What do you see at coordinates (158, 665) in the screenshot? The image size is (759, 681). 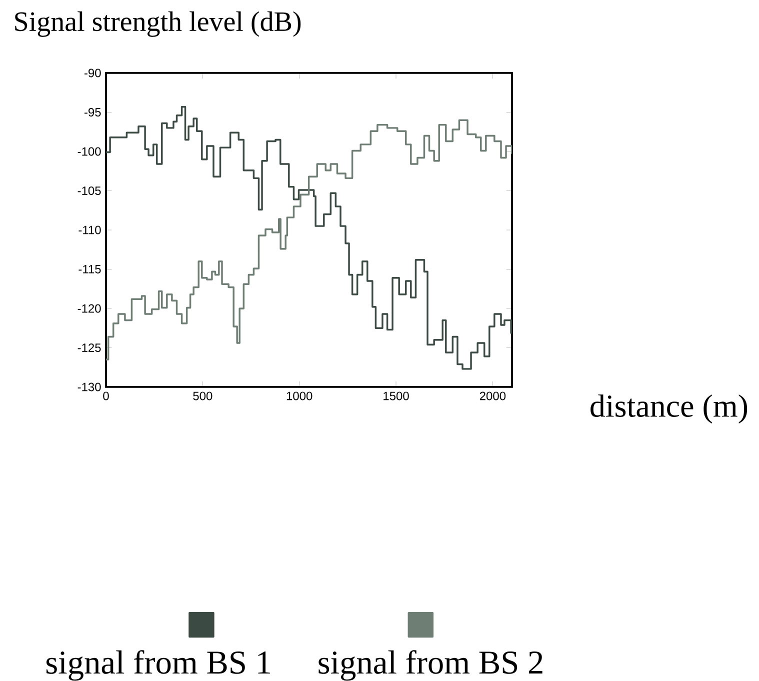 I see `legend-label: signal from BS 1` at bounding box center [158, 665].